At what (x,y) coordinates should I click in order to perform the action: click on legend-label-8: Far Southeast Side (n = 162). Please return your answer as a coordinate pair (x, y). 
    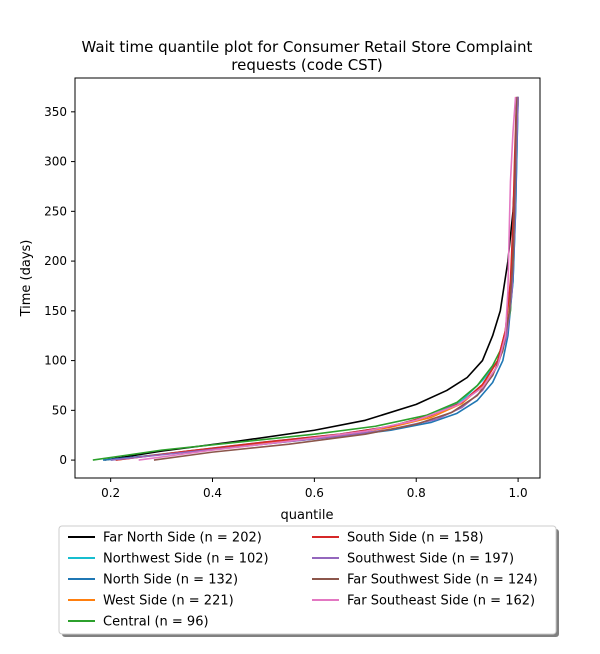
    Looking at the image, I should click on (441, 601).